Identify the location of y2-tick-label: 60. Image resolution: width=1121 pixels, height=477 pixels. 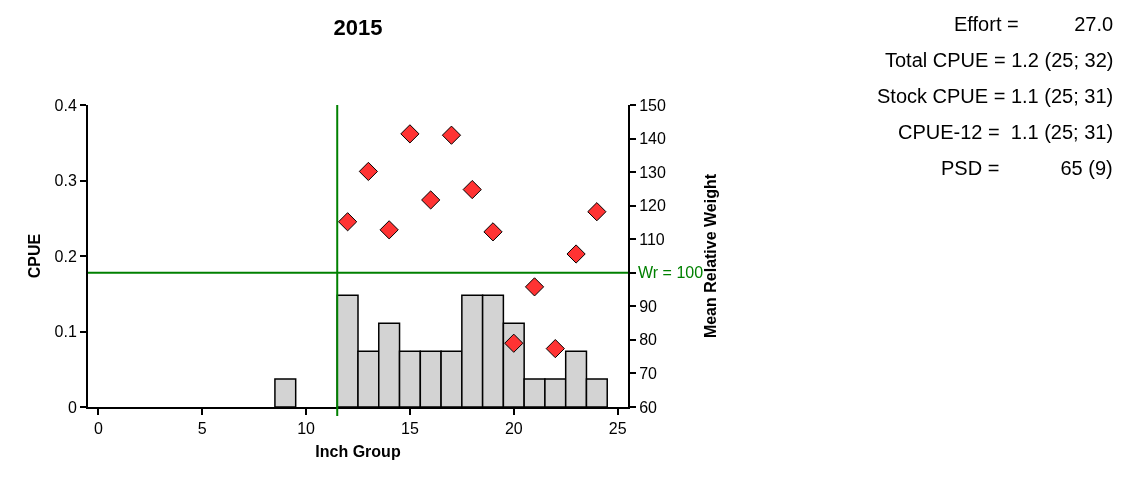
(648, 407).